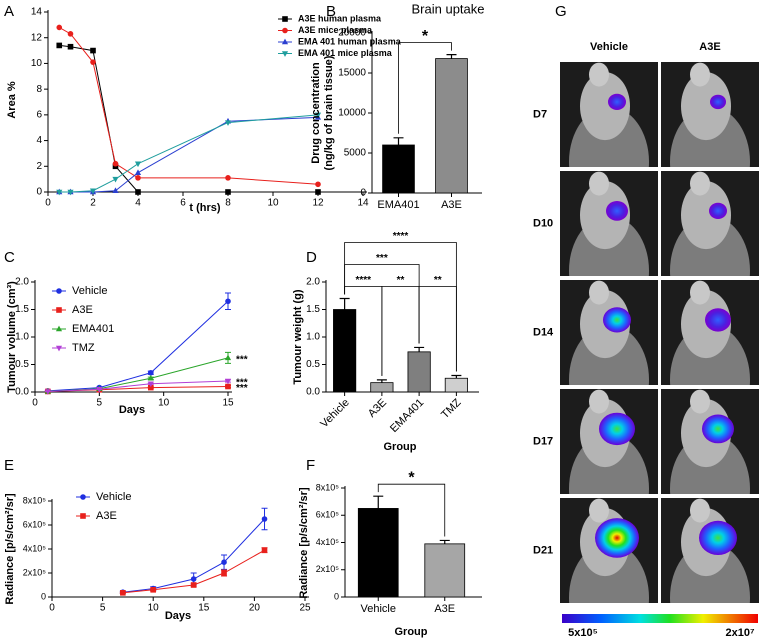  What do you see at coordinates (100, 403) in the screenshot?
I see `x-tick-label: 5` at bounding box center [100, 403].